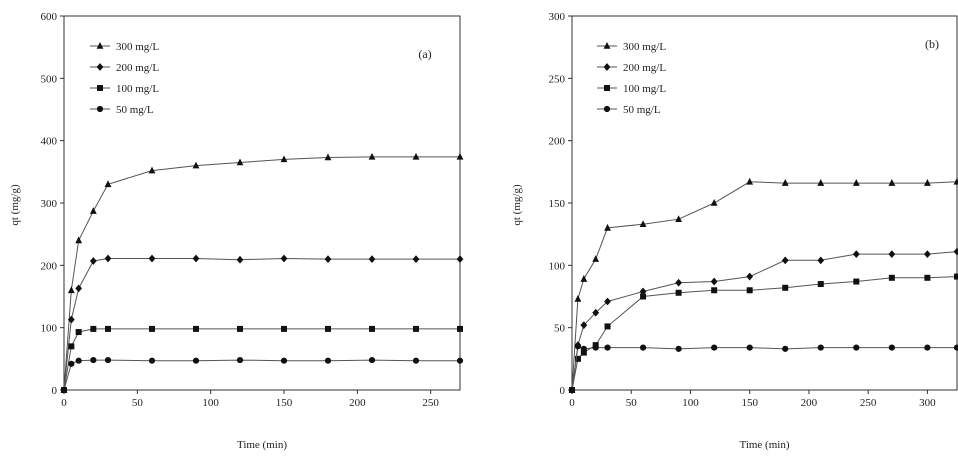 The width and height of the screenshot is (958, 457). Describe the element at coordinates (49, 79) in the screenshot. I see `y-tick-label: 500` at that location.